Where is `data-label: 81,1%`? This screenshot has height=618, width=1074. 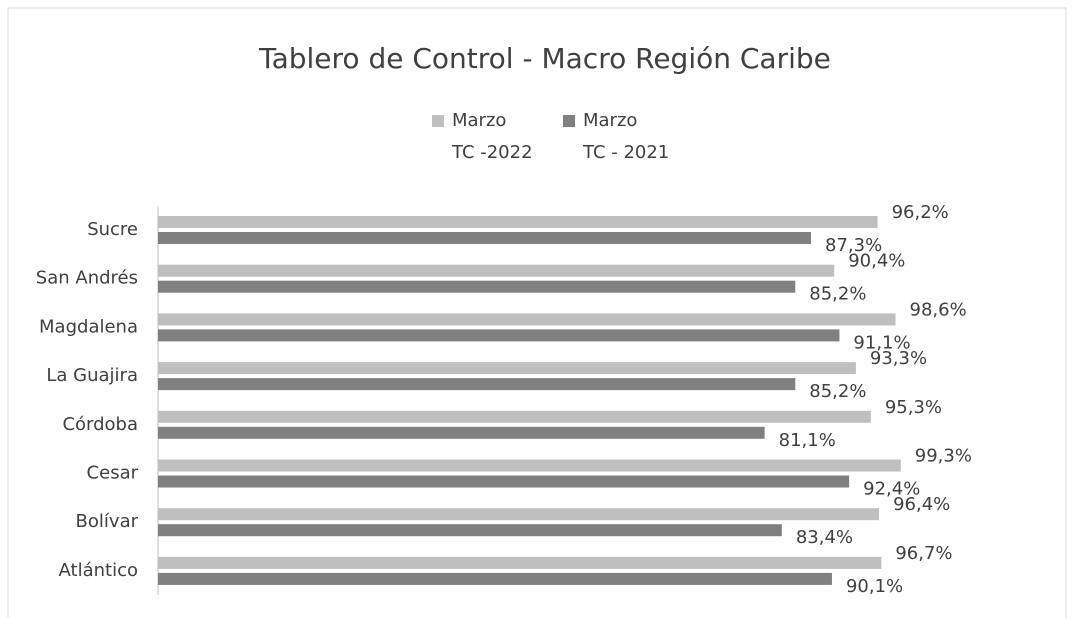 data-label: 81,1% is located at coordinates (807, 440).